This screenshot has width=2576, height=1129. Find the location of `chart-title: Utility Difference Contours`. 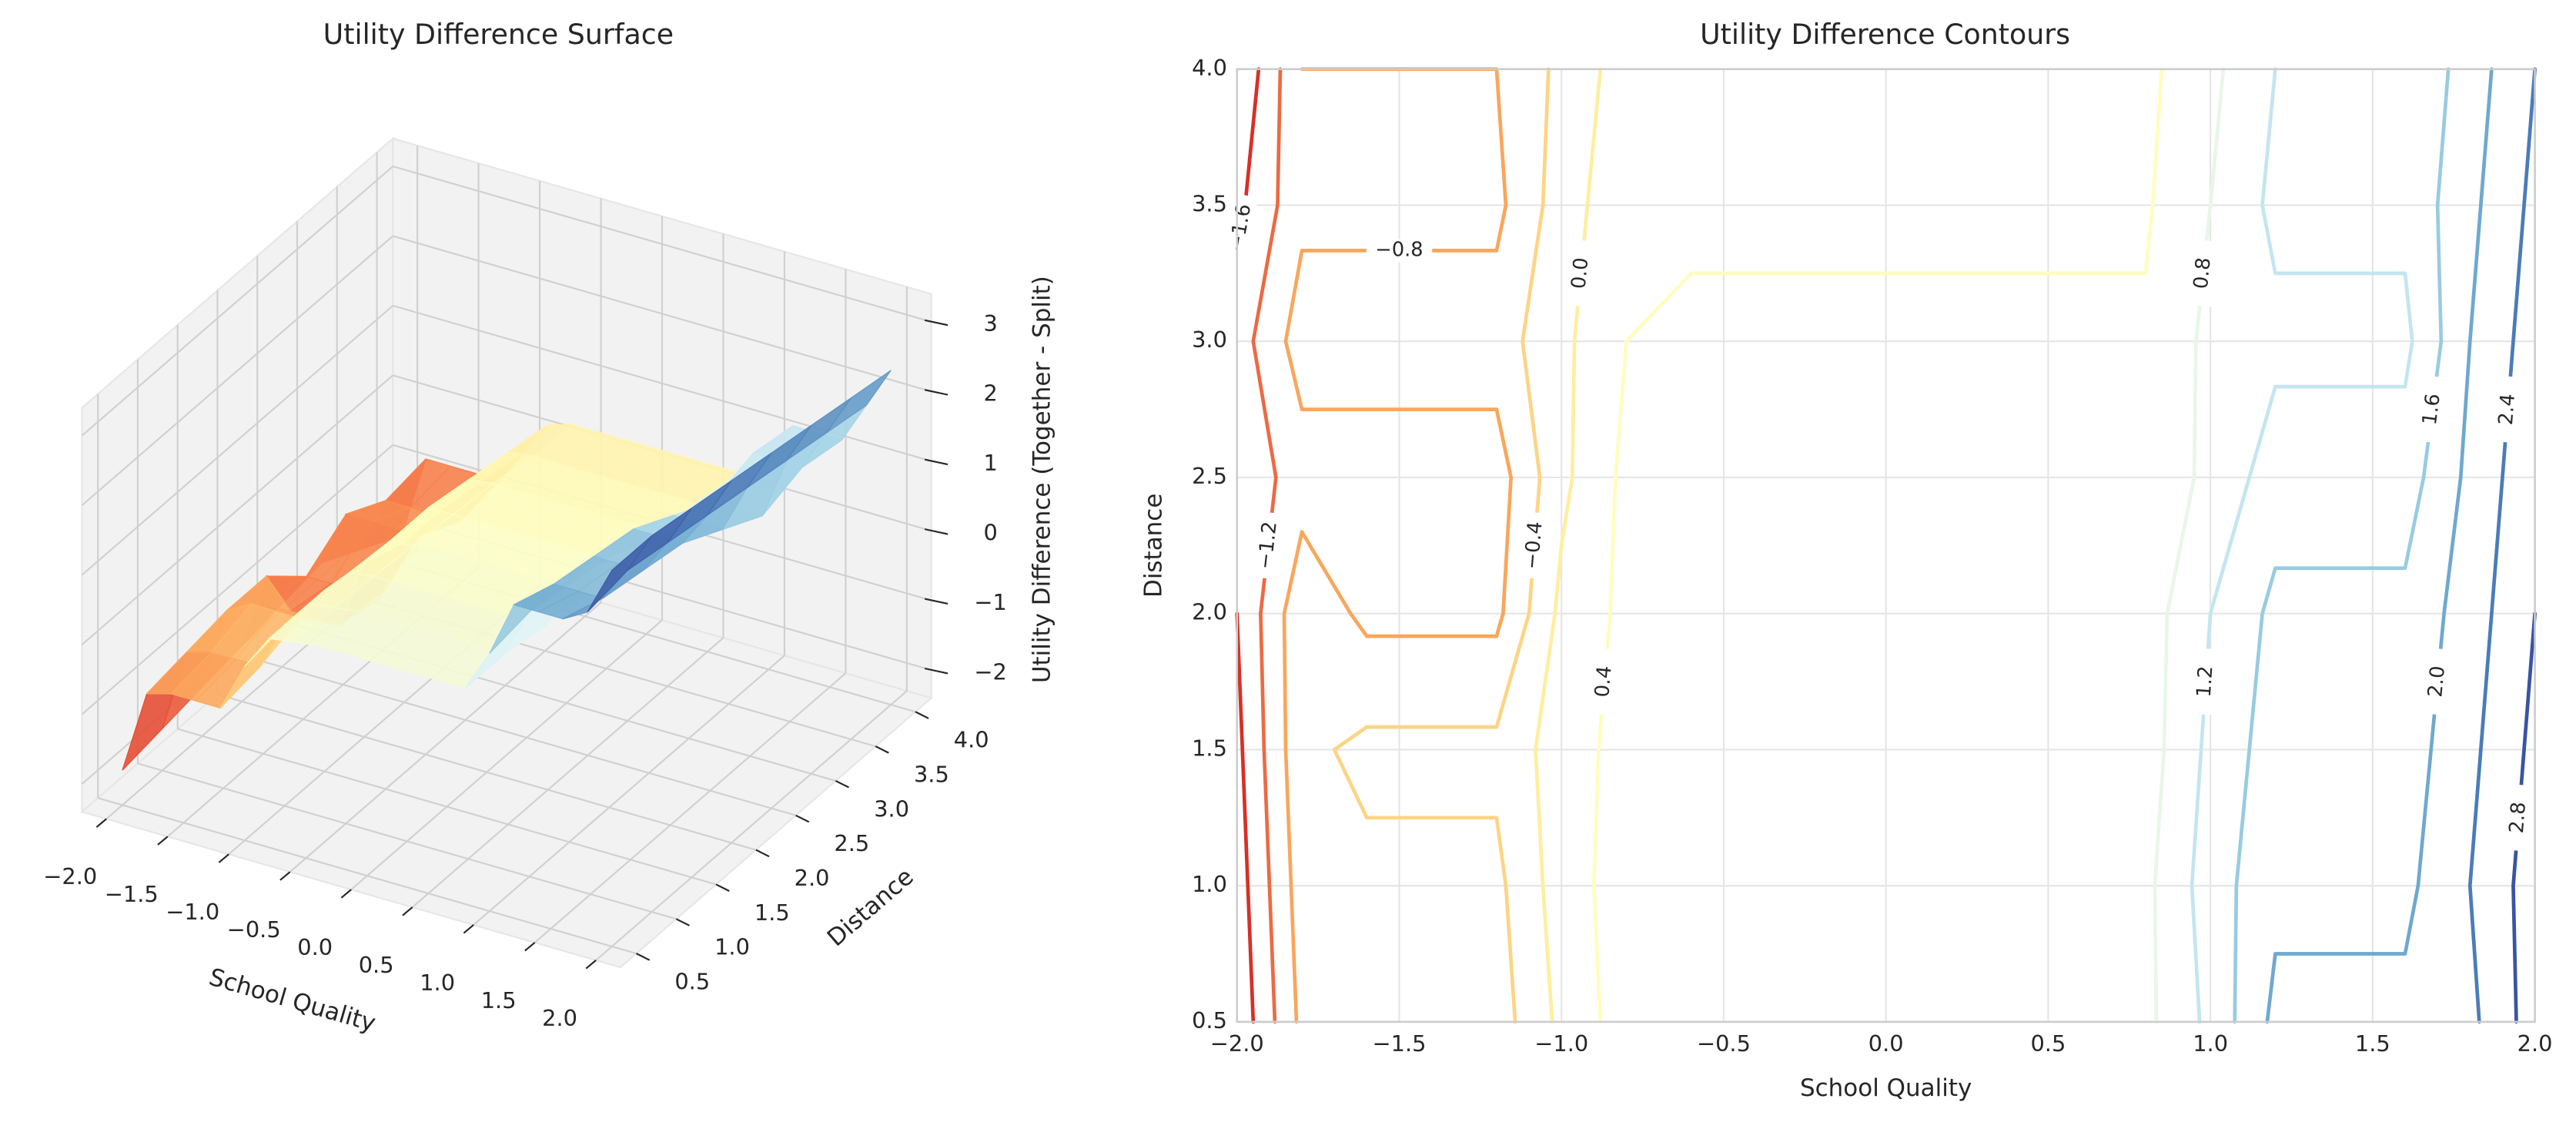

chart-title: Utility Difference Contours is located at coordinates (1885, 35).